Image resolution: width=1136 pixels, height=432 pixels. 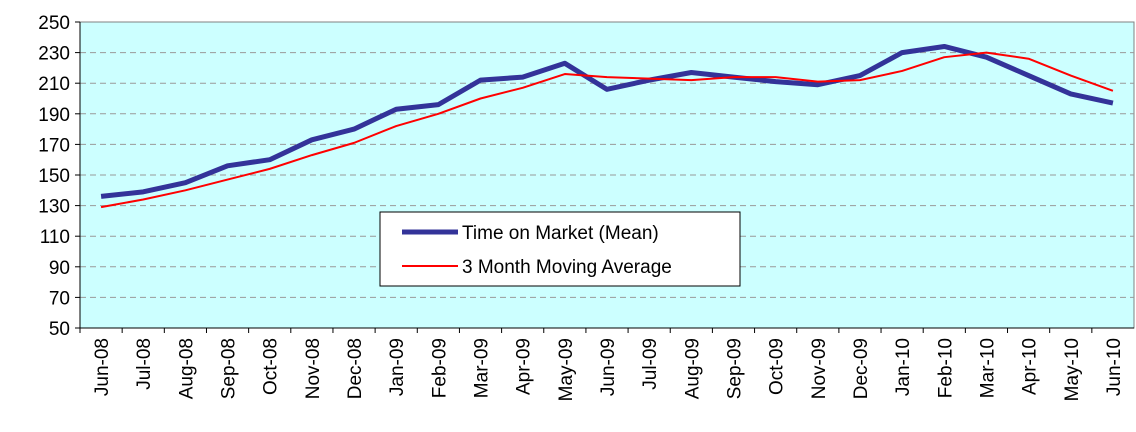 What do you see at coordinates (397, 367) in the screenshot?
I see `x-tick-label: Jan-09` at bounding box center [397, 367].